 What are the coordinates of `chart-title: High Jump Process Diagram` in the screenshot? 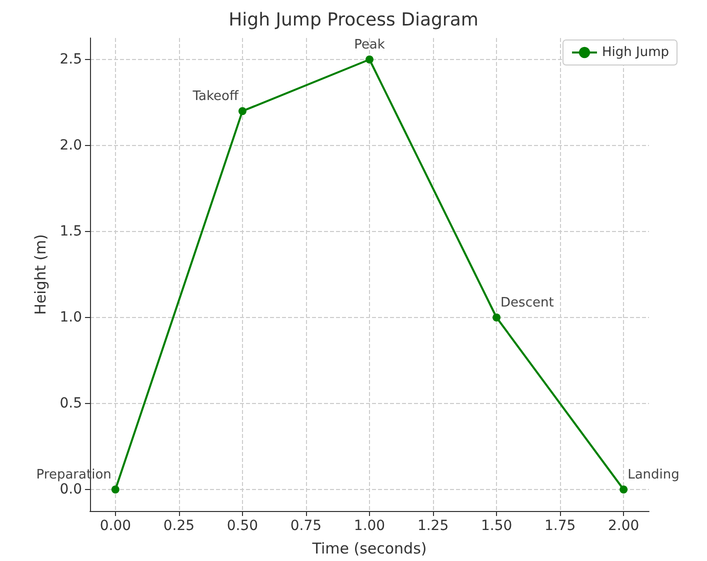 It's located at (353, 20).